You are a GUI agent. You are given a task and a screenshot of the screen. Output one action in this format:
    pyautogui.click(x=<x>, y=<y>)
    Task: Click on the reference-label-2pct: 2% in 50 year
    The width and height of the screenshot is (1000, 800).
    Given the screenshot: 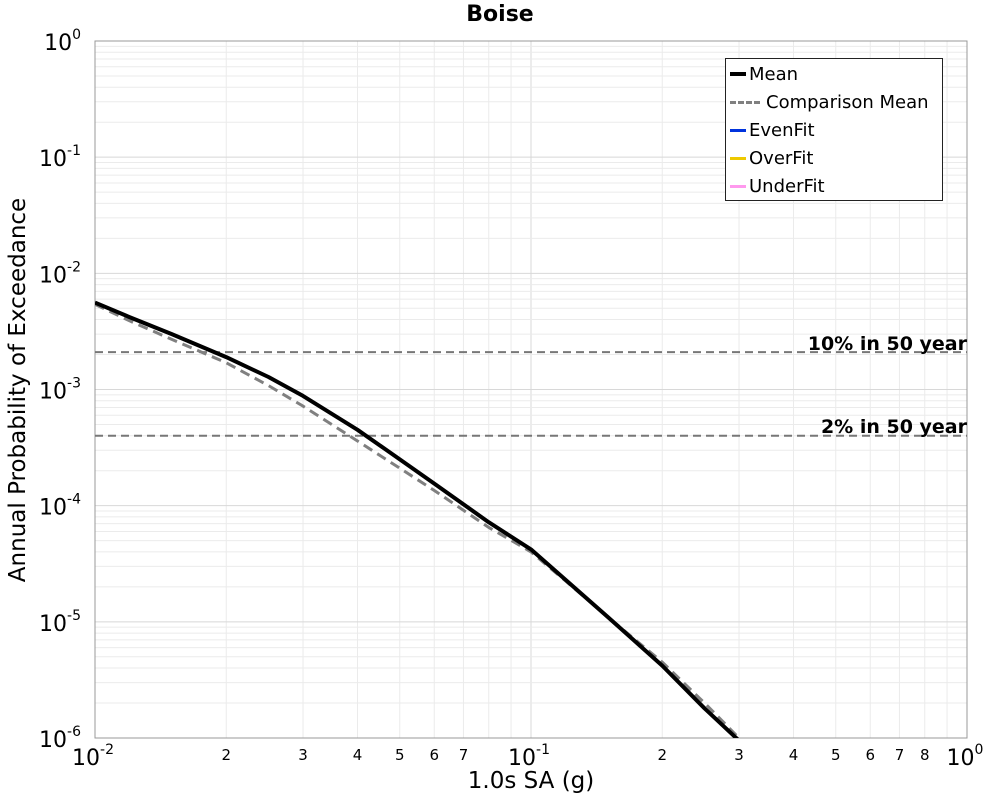 What is the action you would take?
    pyautogui.click(x=893, y=427)
    